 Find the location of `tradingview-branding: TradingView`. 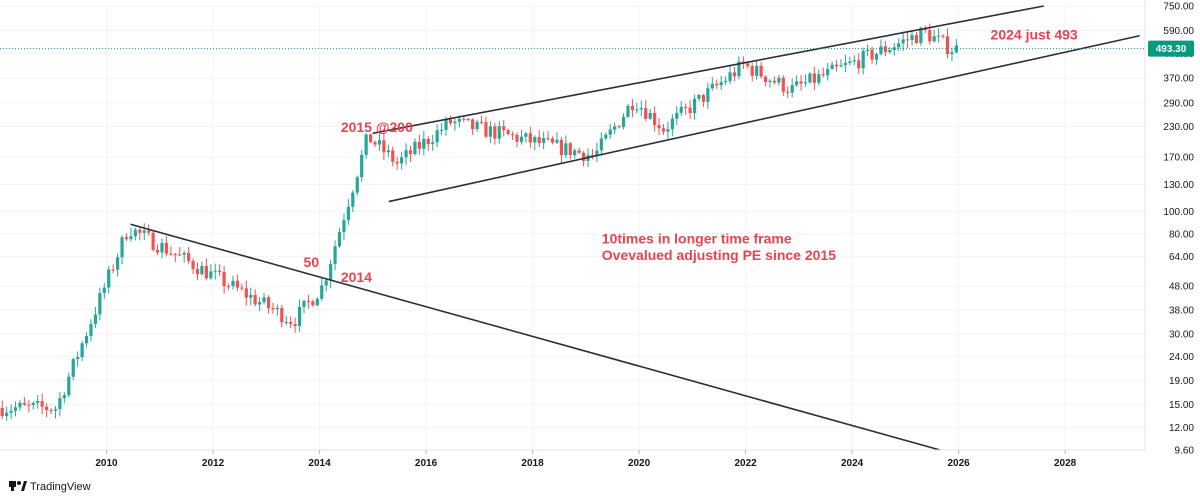

tradingview-branding: TradingView is located at coordinates (50, 487).